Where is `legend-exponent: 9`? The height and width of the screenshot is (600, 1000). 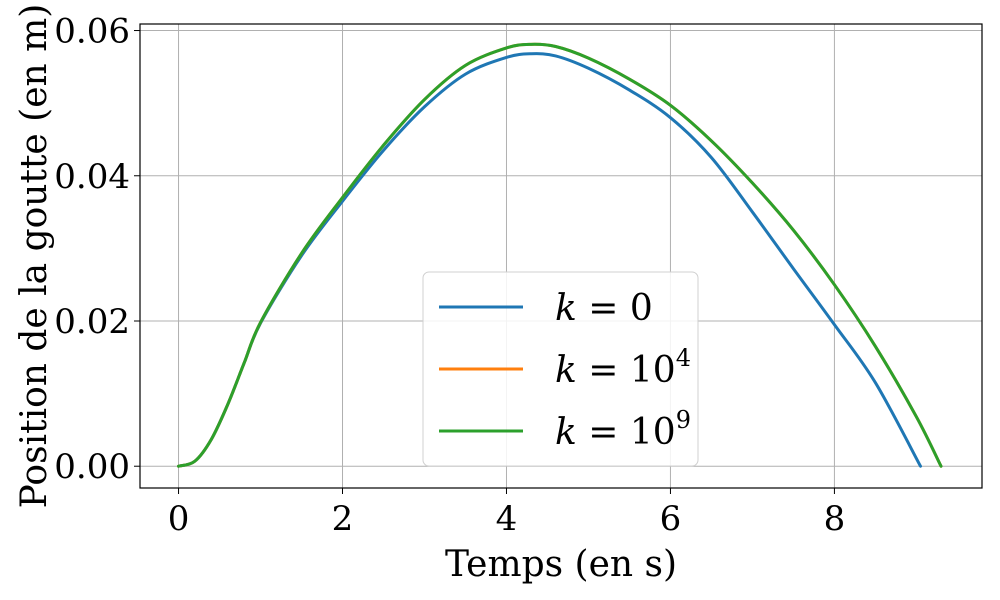
legend-exponent: 9 is located at coordinates (683, 420).